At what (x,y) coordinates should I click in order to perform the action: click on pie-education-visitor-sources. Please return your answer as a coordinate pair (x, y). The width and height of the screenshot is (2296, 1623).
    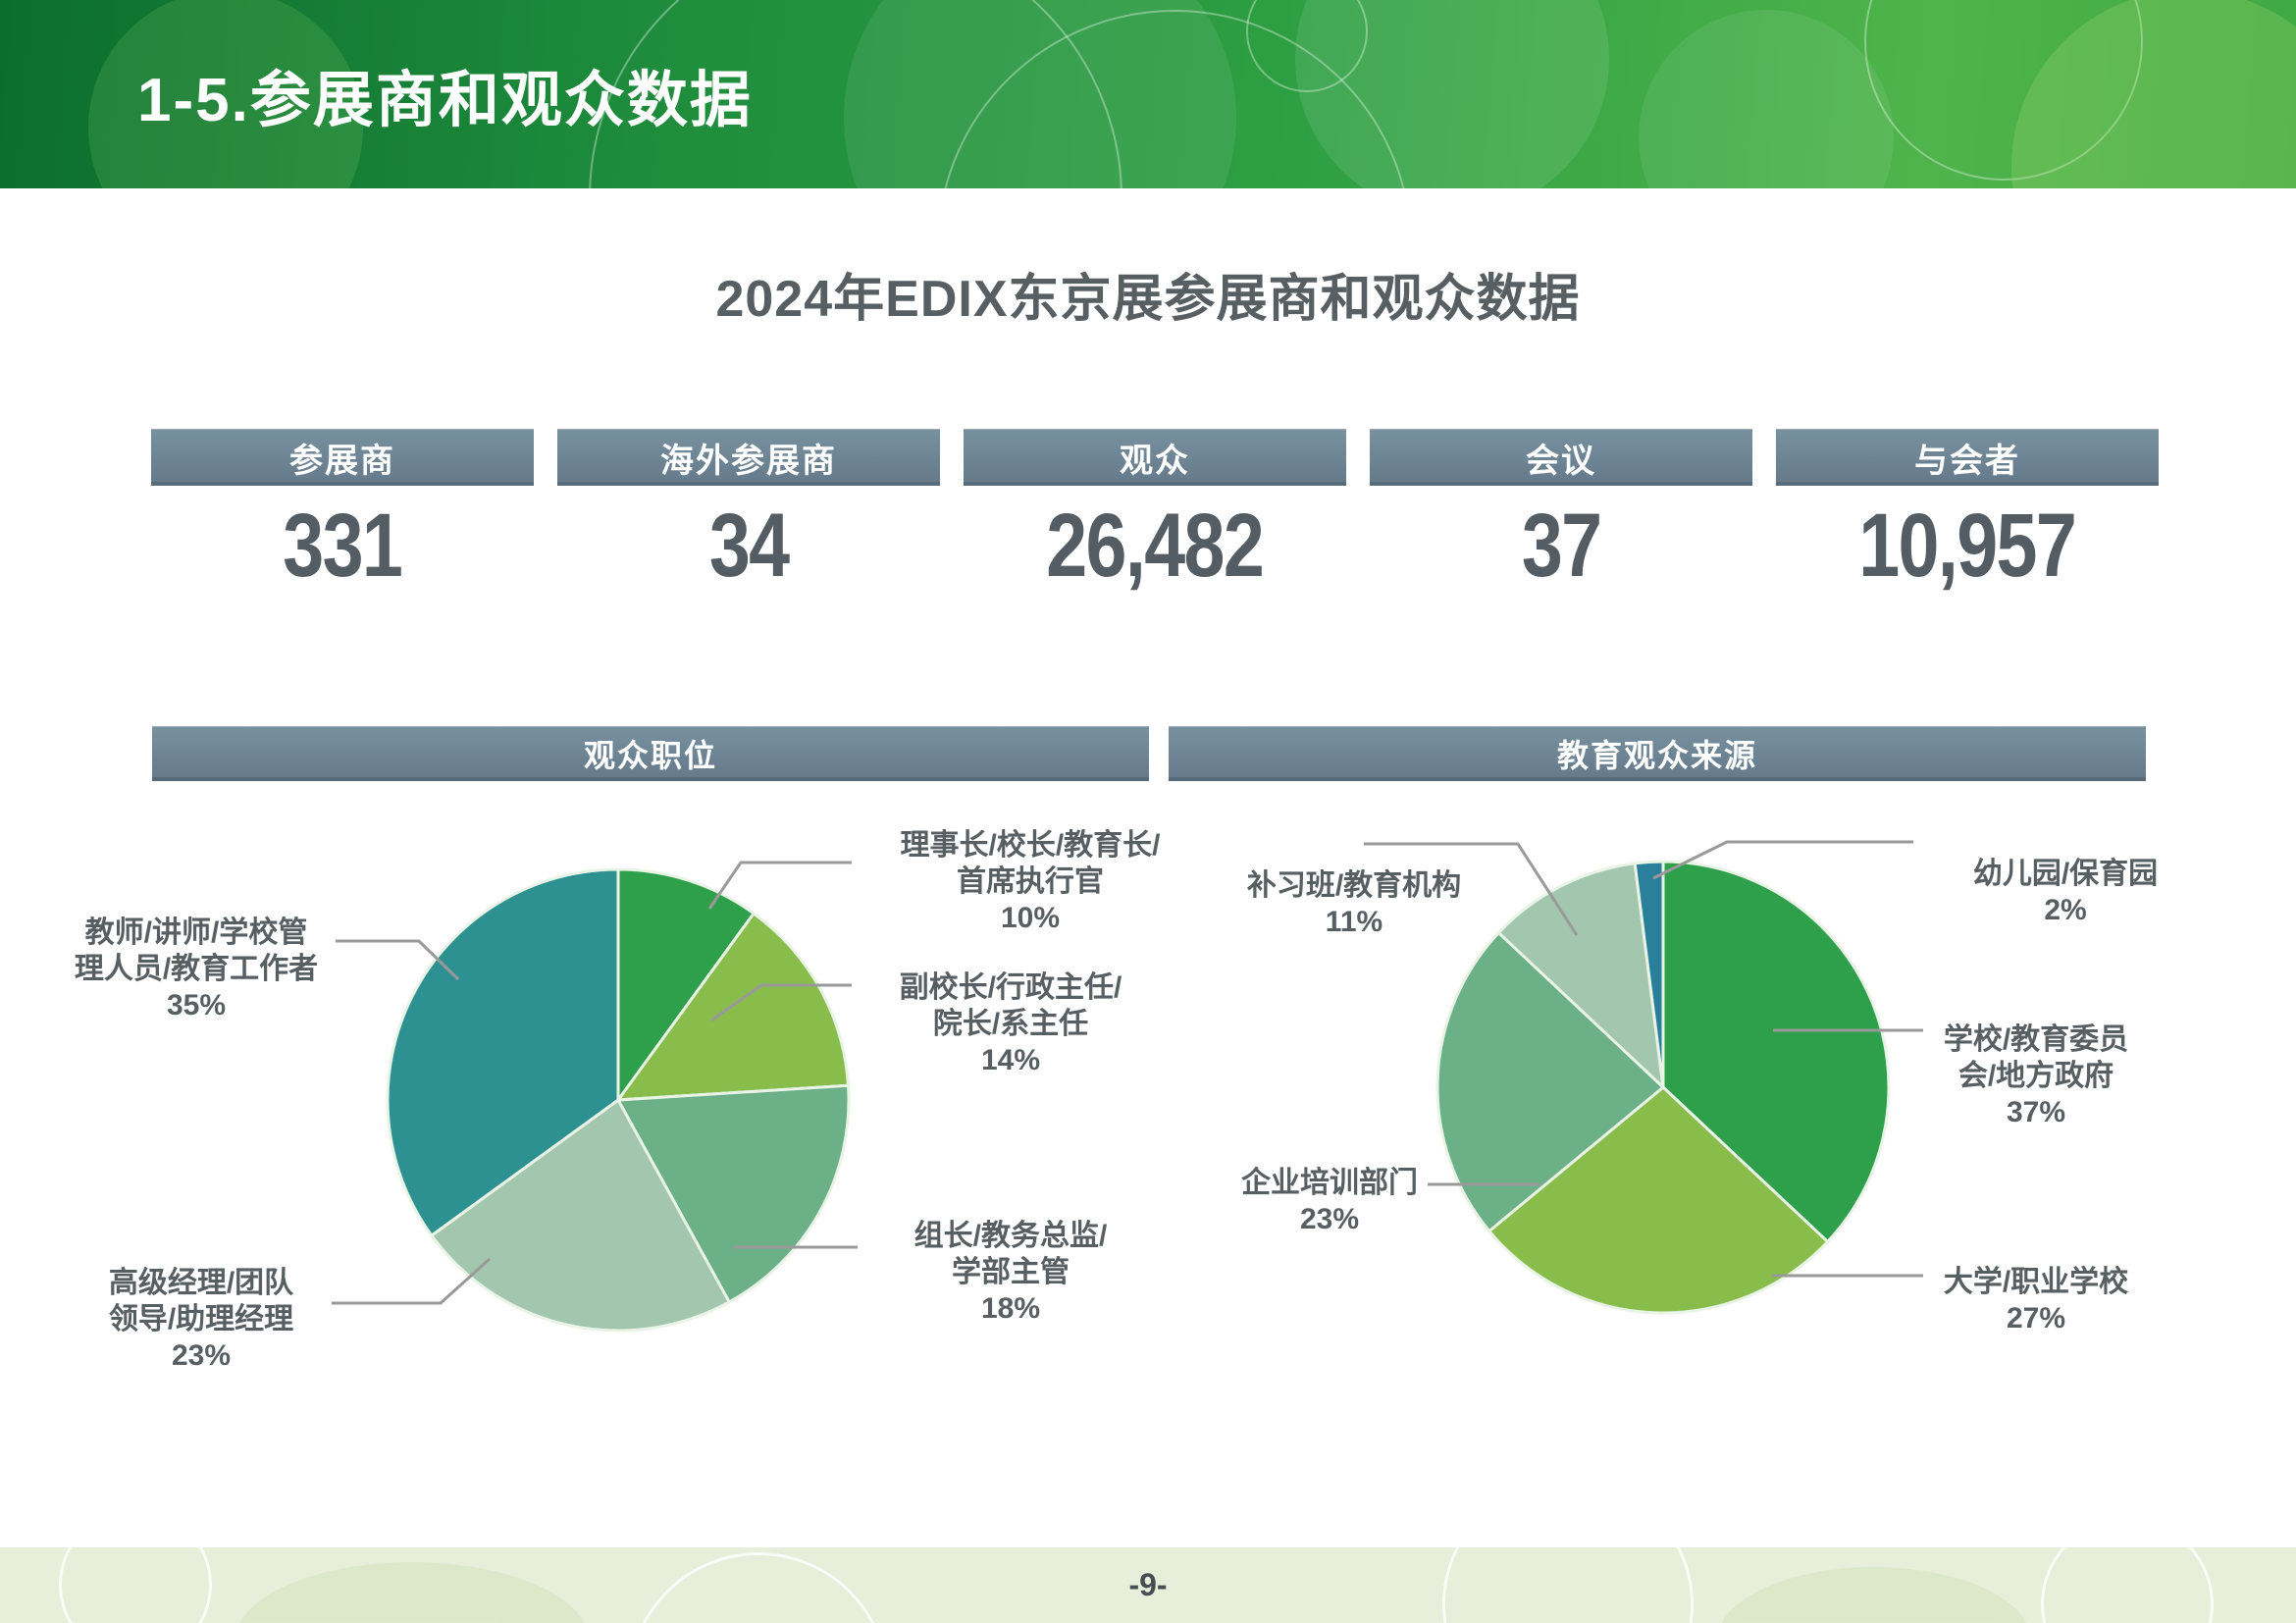
    Looking at the image, I should click on (1663, 1087).